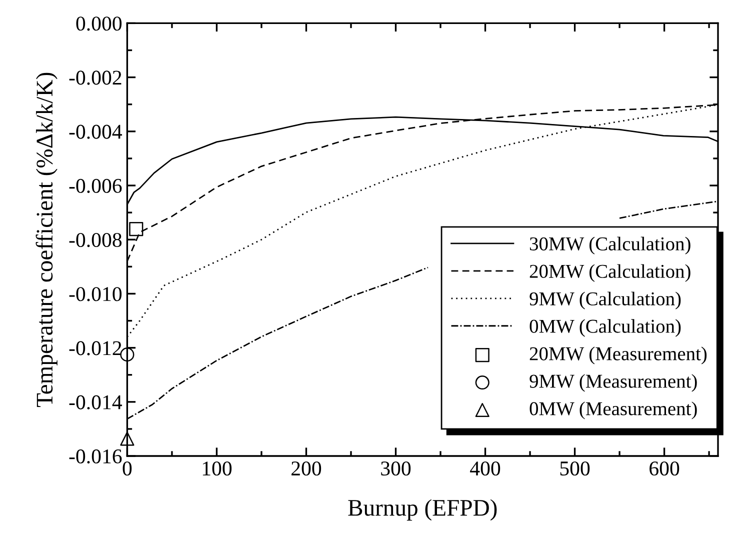 This screenshot has width=729, height=535. Describe the element at coordinates (99, 23) in the screenshot. I see `y-tick-label: 0.000` at that location.